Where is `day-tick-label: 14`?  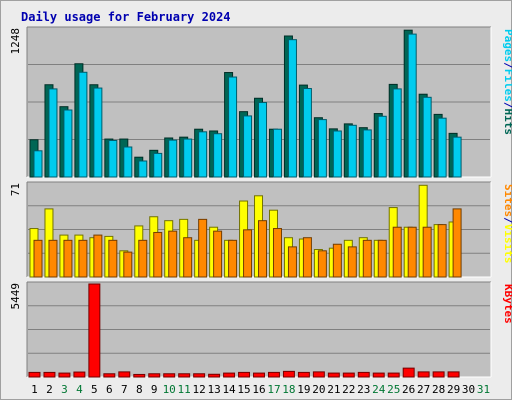
day-tick-label: 14 is located at coordinates (229, 389).